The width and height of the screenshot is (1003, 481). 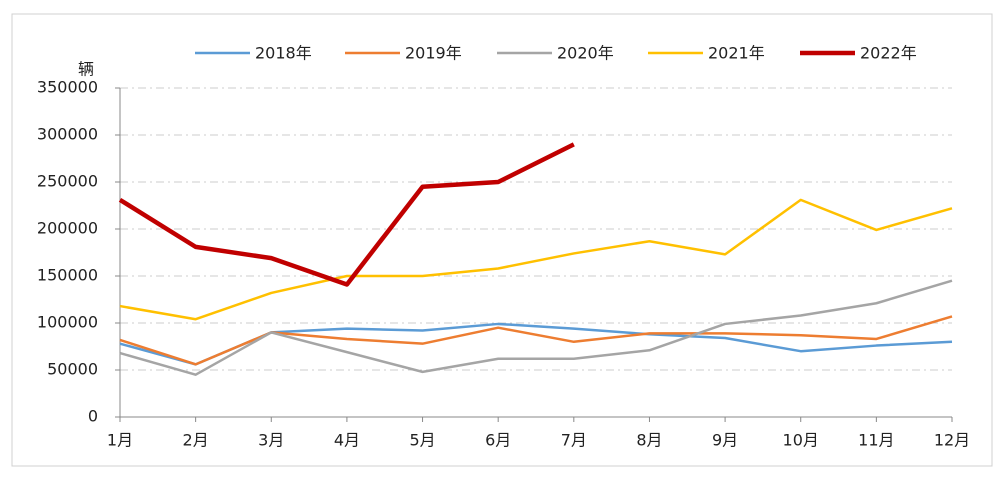 What do you see at coordinates (283, 53) in the screenshot?
I see `legend-label: 2018年` at bounding box center [283, 53].